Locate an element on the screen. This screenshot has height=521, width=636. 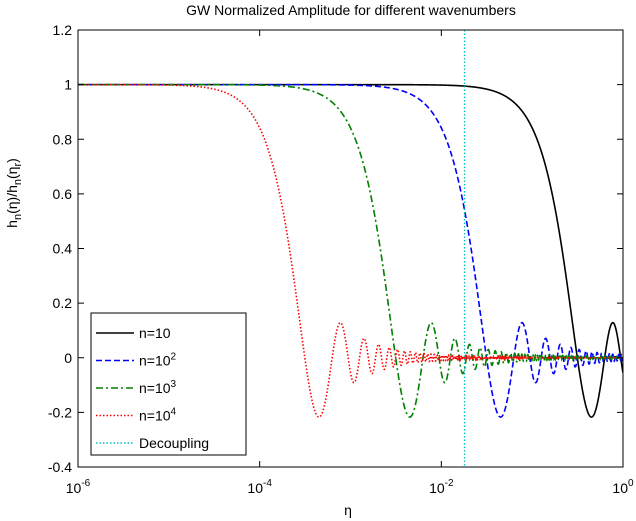
x-tick-label: 10⁻⁴ is located at coordinates (259, 487).